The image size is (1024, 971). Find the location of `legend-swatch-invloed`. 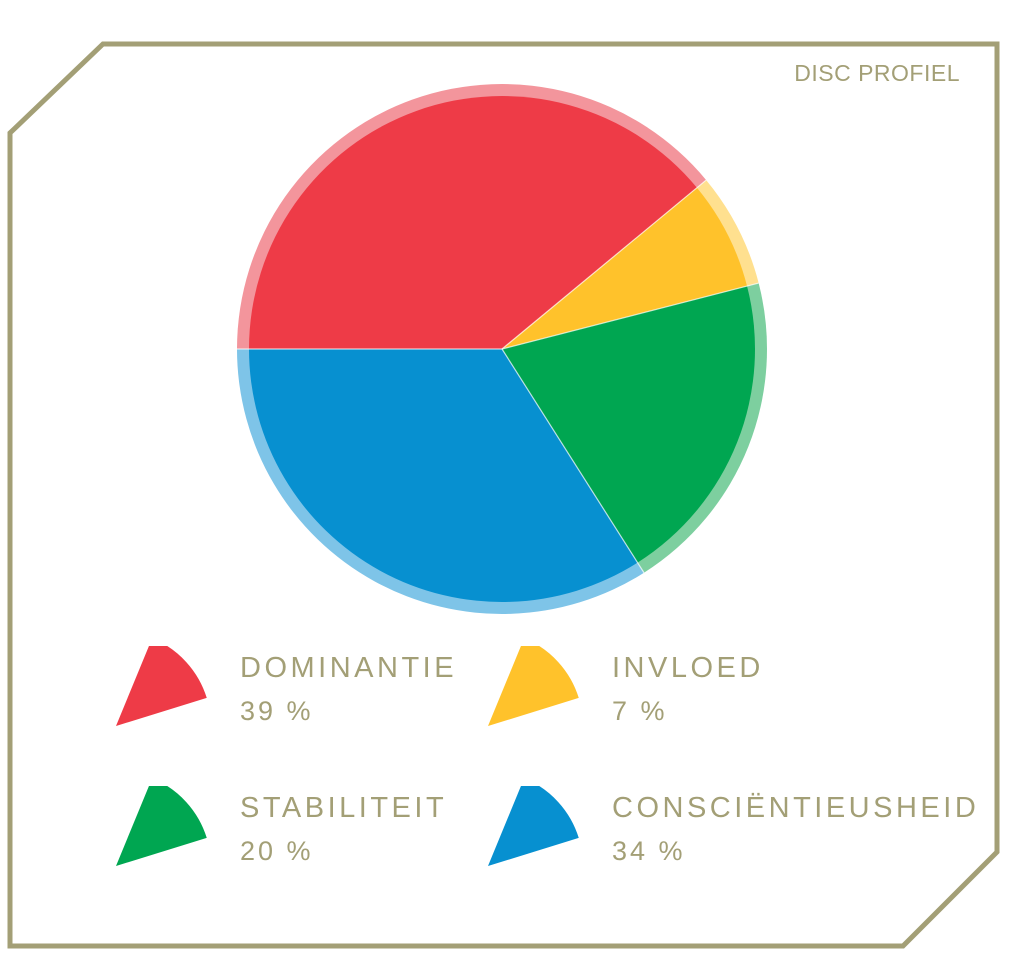

legend-swatch-invloed is located at coordinates (533, 686).